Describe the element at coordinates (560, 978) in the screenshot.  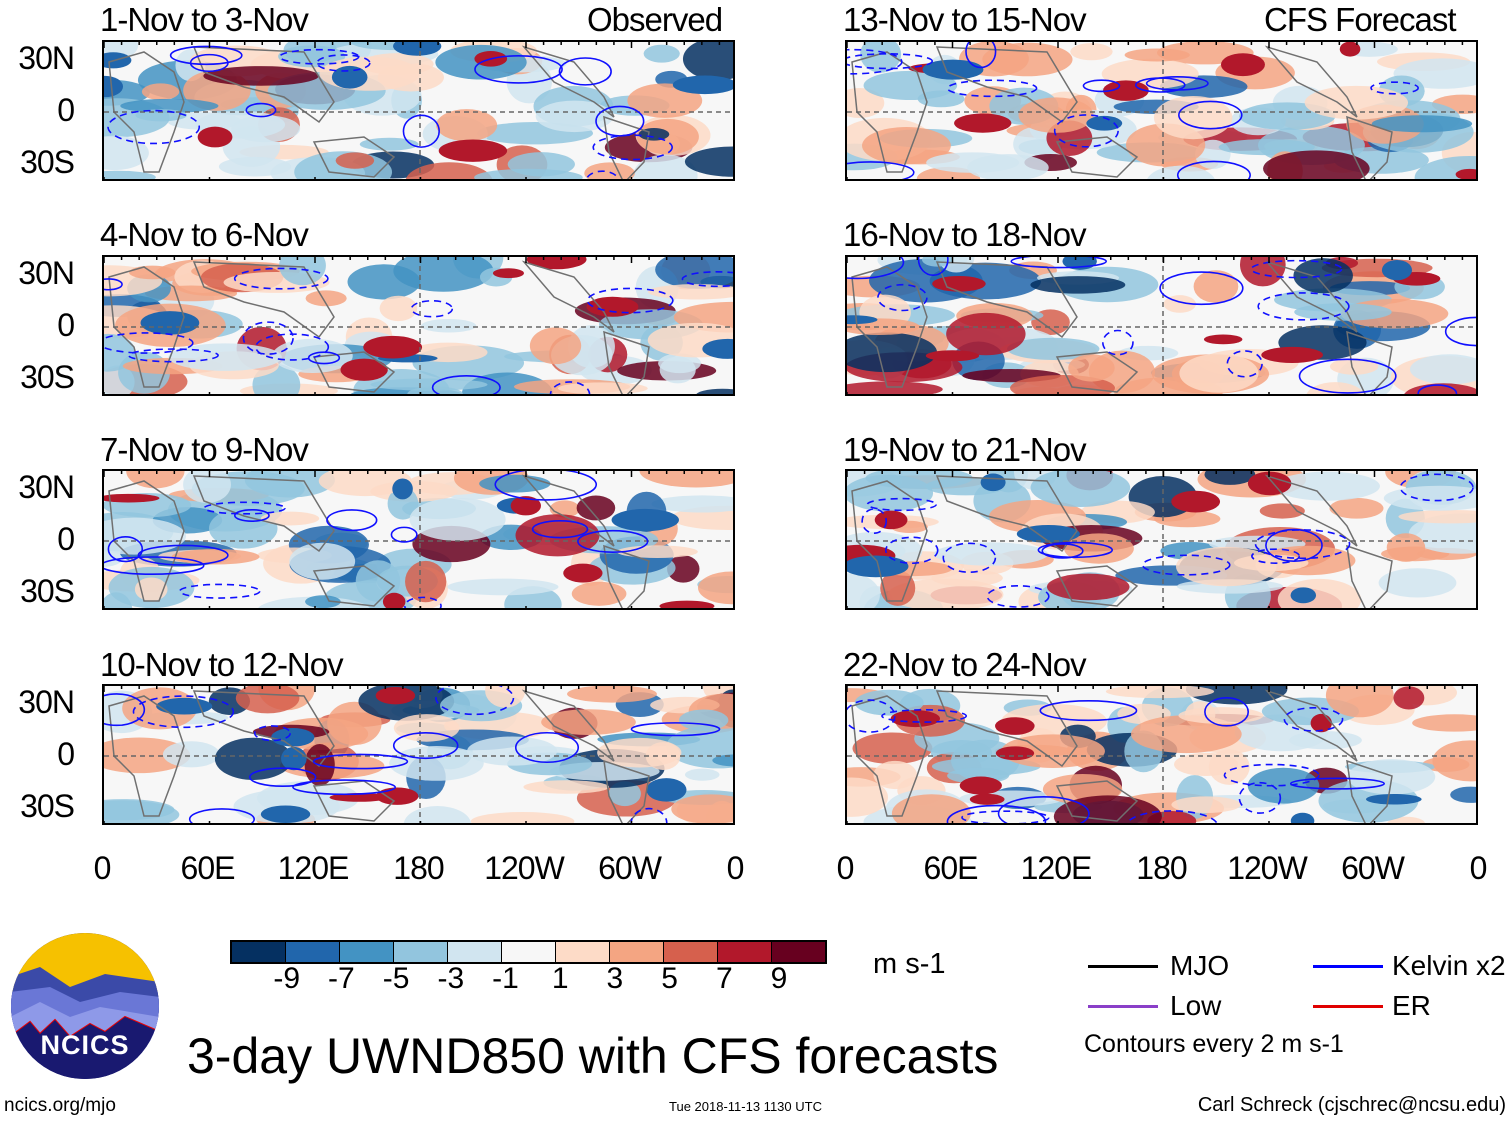
I see `colorbar-label: 1` at that location.